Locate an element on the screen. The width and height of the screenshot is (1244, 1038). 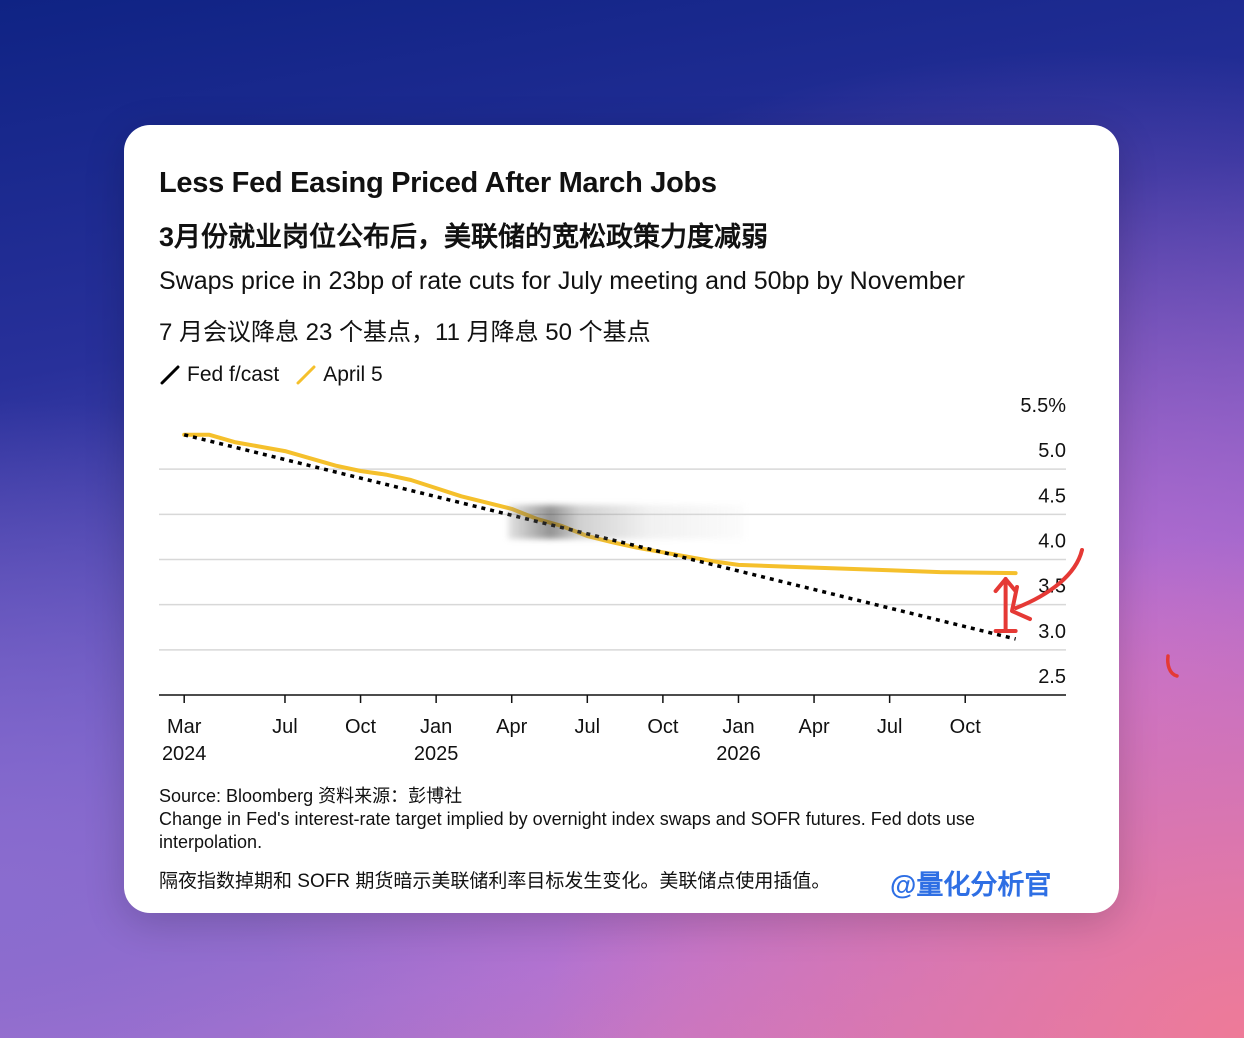
x-tick-year-label: 2024 is located at coordinates (184, 754).